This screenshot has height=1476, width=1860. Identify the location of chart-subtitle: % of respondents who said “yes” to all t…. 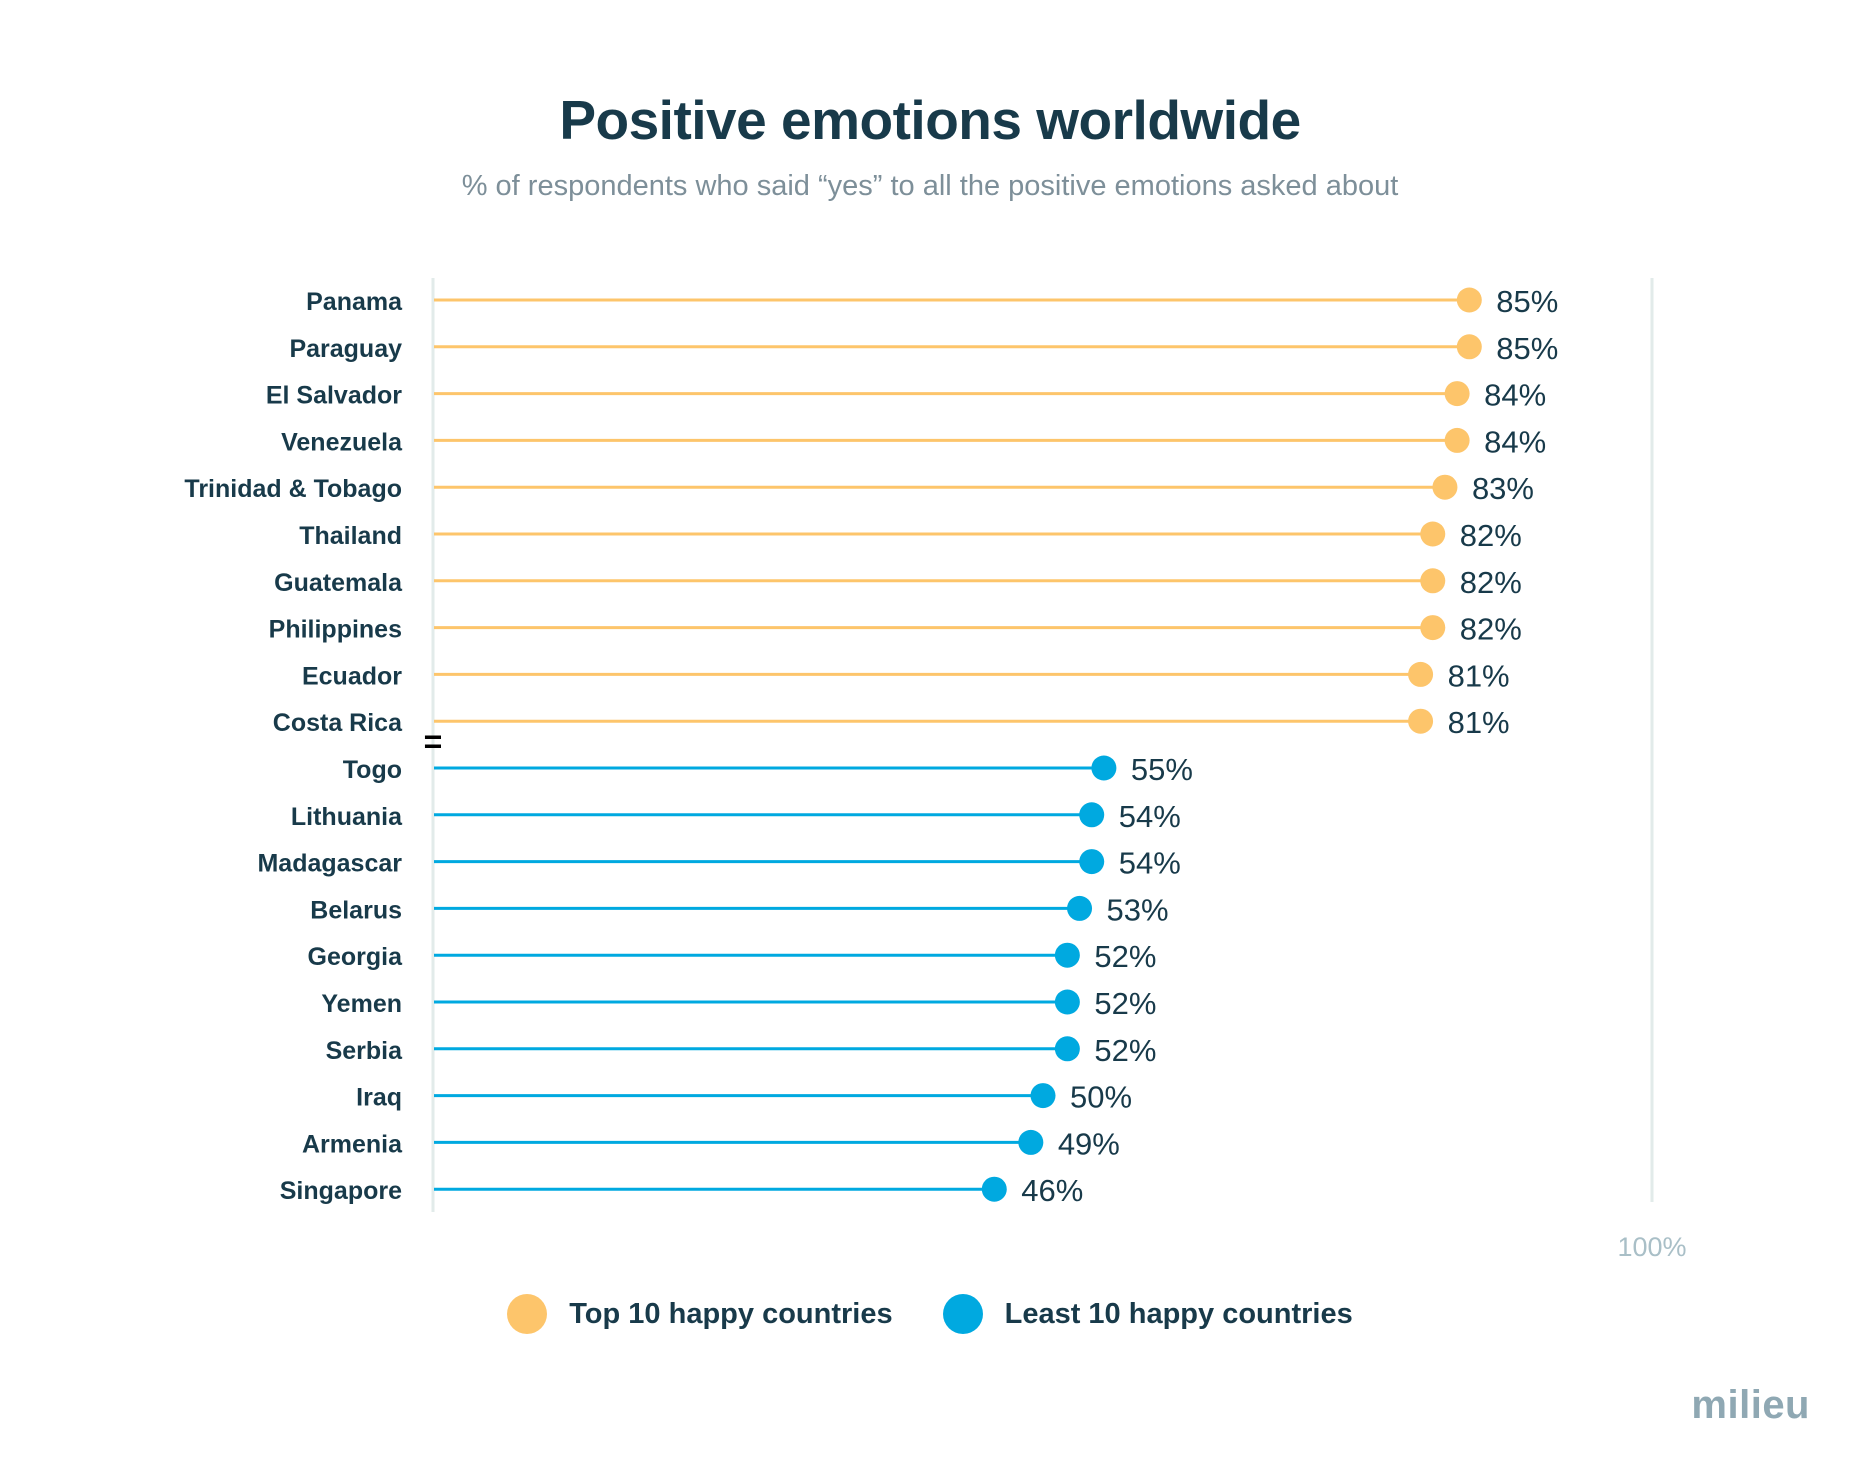
(930, 186).